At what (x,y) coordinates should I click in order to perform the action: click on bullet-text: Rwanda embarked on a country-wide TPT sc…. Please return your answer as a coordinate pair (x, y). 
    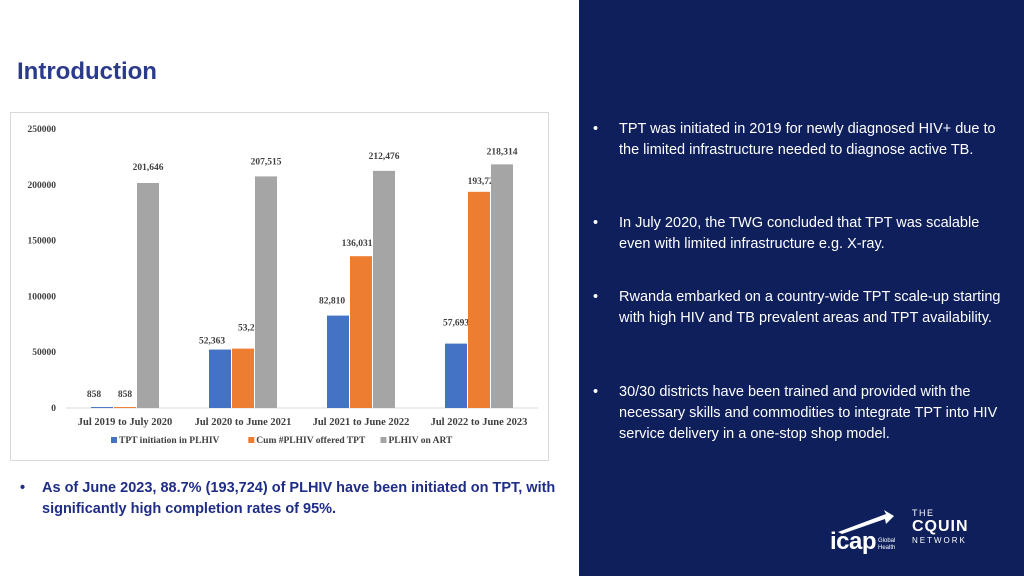
    Looking at the image, I should click on (810, 307).